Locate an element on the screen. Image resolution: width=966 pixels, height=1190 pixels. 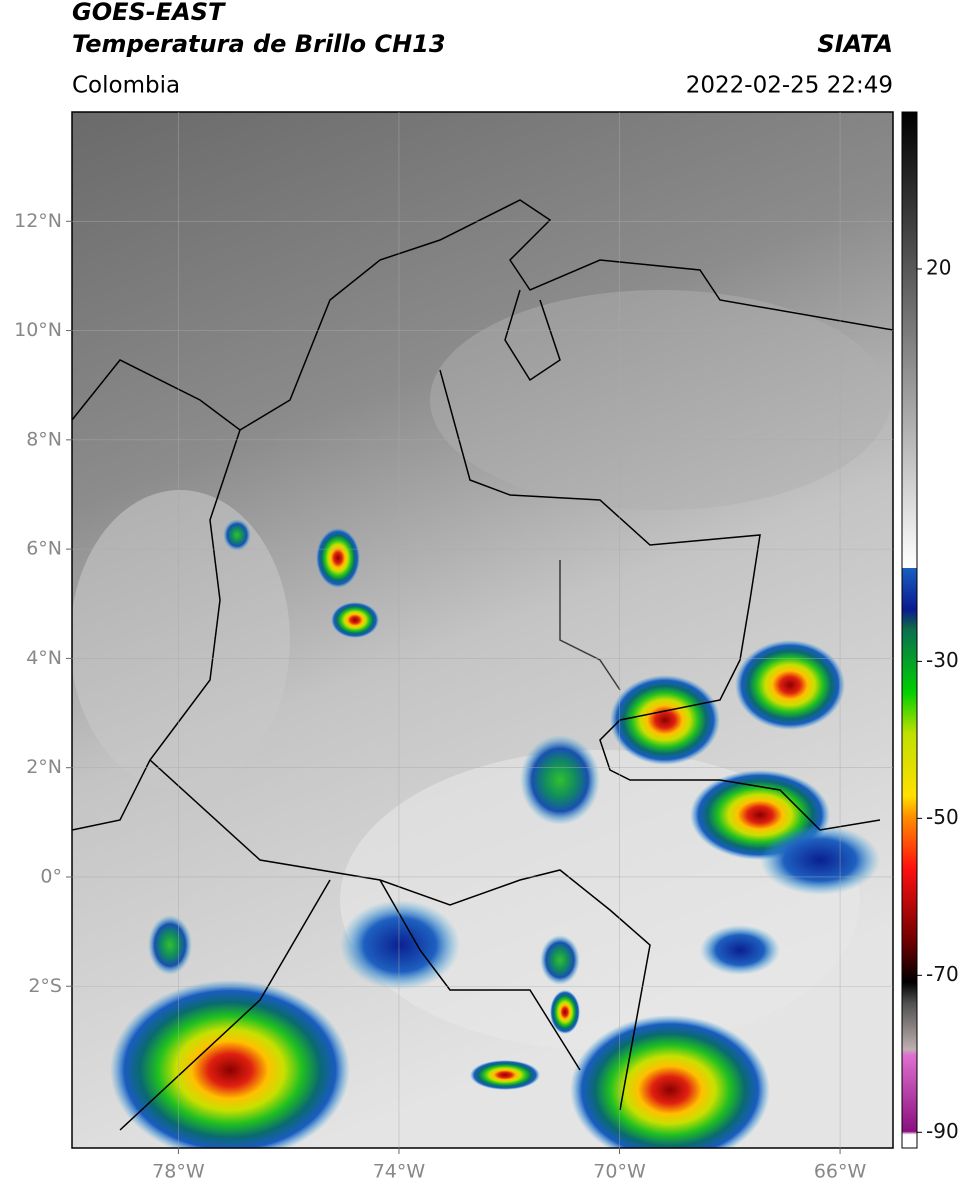
datetime: 2022-02-25 22:49 is located at coordinates (789, 86).